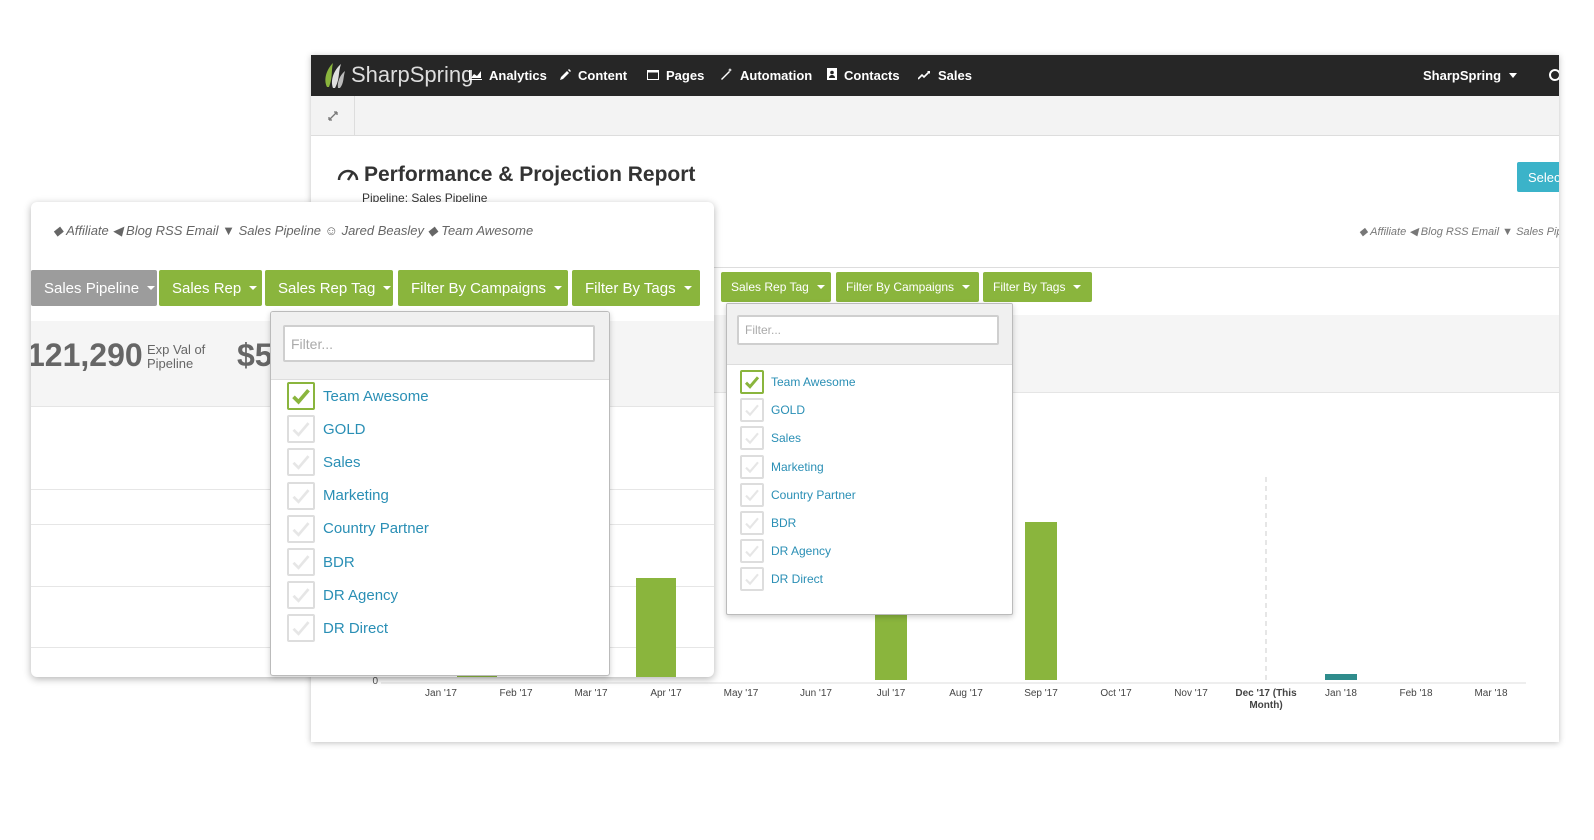 The image size is (1594, 840). Describe the element at coordinates (348, 175) in the screenshot. I see `gauge-icon` at that location.